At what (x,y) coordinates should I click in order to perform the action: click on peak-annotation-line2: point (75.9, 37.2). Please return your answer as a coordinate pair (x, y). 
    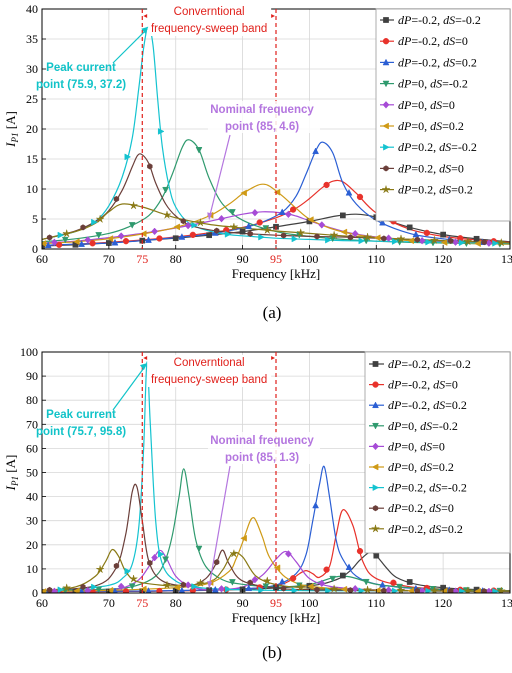
    Looking at the image, I should click on (81, 85).